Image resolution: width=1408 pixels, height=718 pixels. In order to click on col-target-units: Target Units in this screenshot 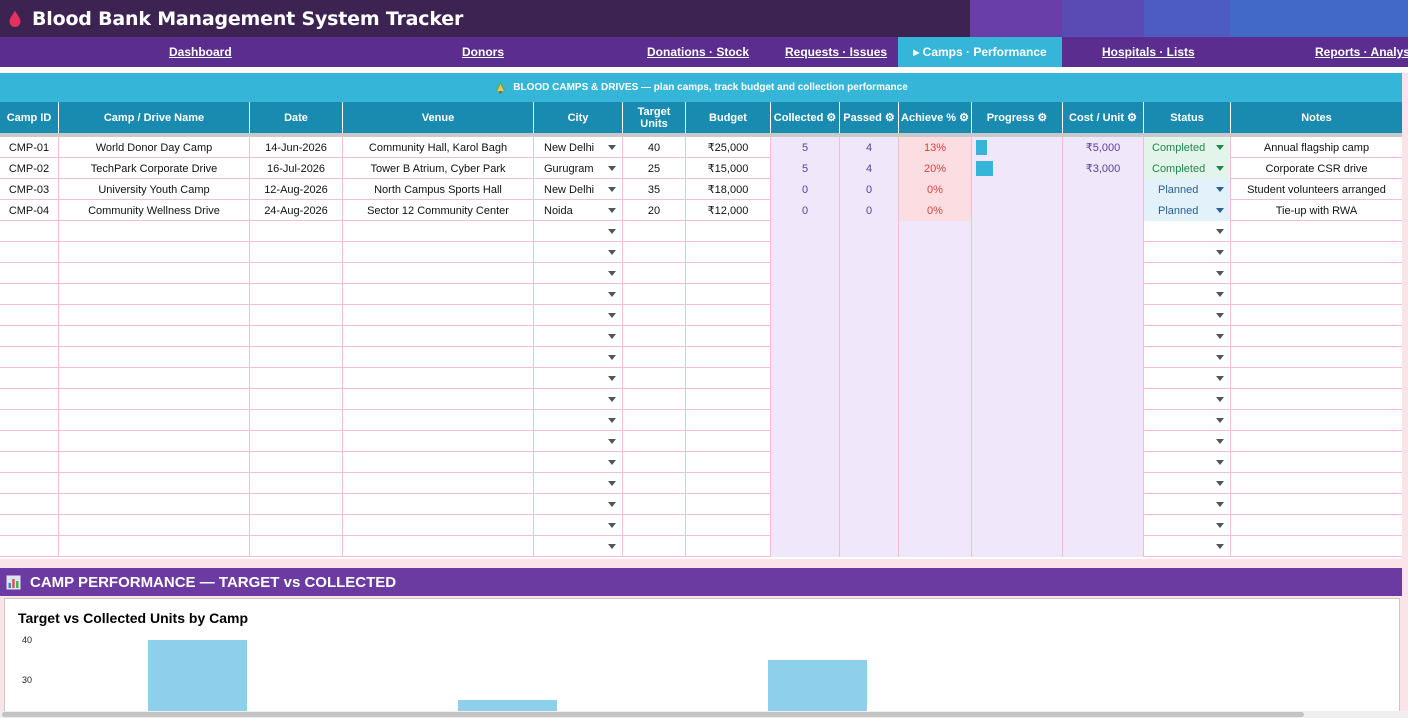, I will do `click(654, 117)`.